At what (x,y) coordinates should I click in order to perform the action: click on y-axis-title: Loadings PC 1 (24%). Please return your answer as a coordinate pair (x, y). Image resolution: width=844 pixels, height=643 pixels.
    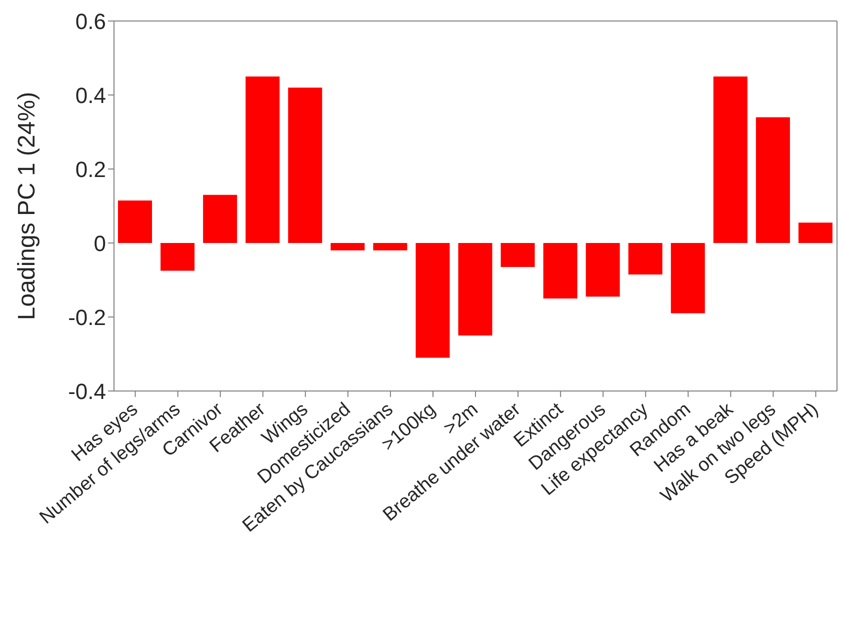
    Looking at the image, I should click on (27, 206).